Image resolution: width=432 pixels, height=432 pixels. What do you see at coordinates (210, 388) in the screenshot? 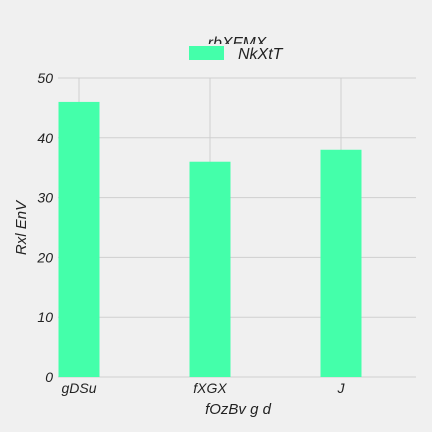
I see `x-tick-label: fXGX` at bounding box center [210, 388].